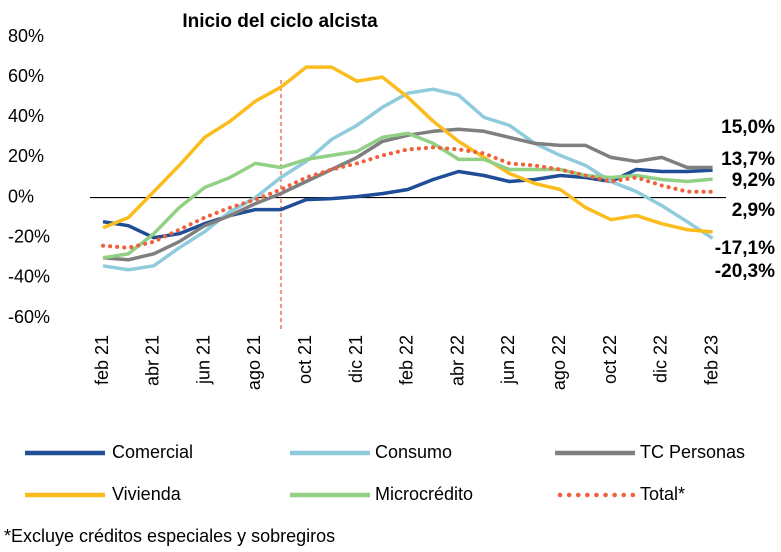 The image size is (781, 552). Describe the element at coordinates (305, 359) in the screenshot. I see `x-tick-label: oct 21` at that location.